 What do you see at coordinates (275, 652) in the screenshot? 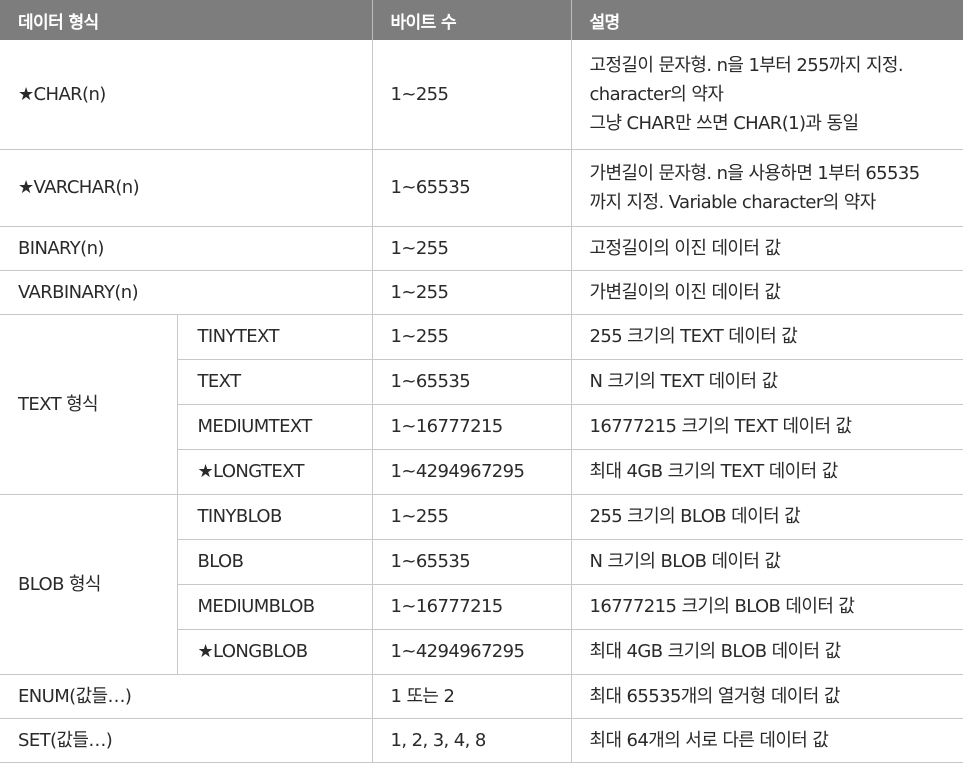
I see `type-cell: ★LONGBLOB` at bounding box center [275, 652].